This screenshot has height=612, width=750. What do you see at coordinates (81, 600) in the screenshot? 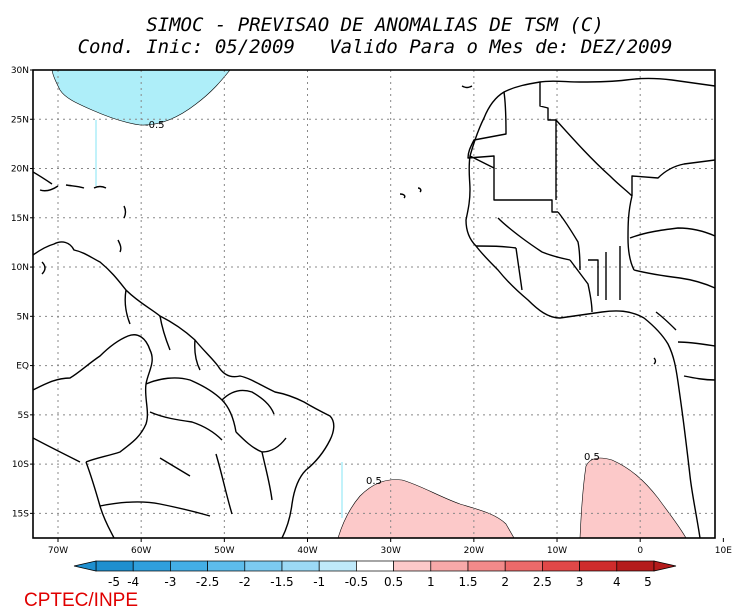
I see `credit-text: CPTEC/INPE` at bounding box center [81, 600].